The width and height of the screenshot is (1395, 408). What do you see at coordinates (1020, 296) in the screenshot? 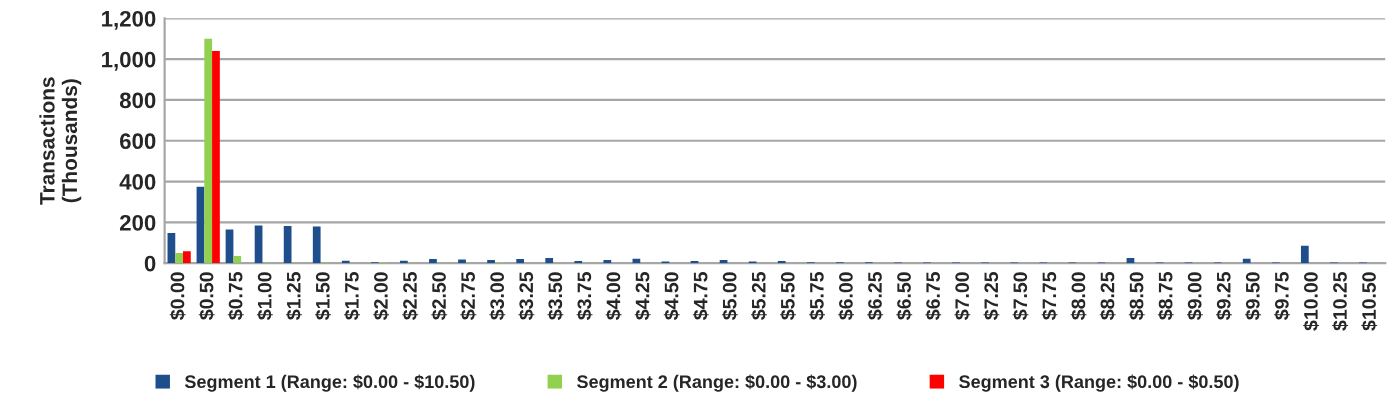
I see `x-tick-label: $7.50` at bounding box center [1020, 296].